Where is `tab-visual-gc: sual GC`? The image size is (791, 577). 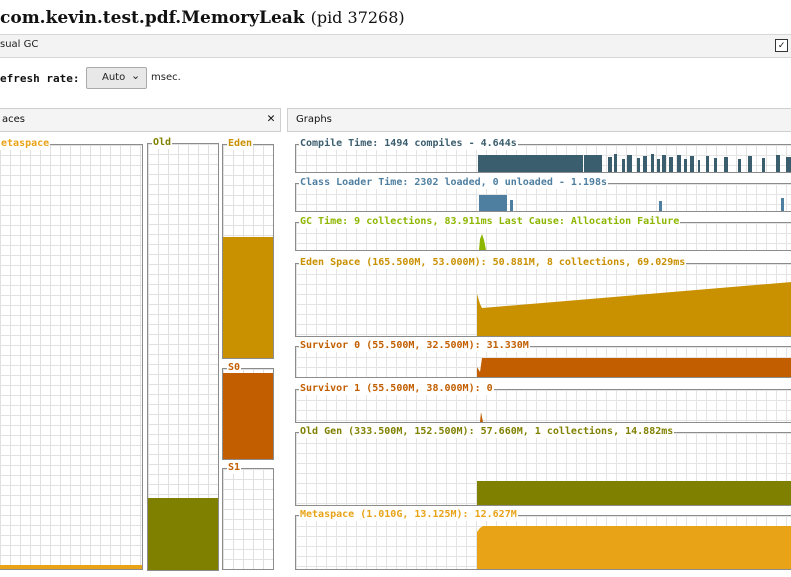 tab-visual-gc: sual GC is located at coordinates (19, 44).